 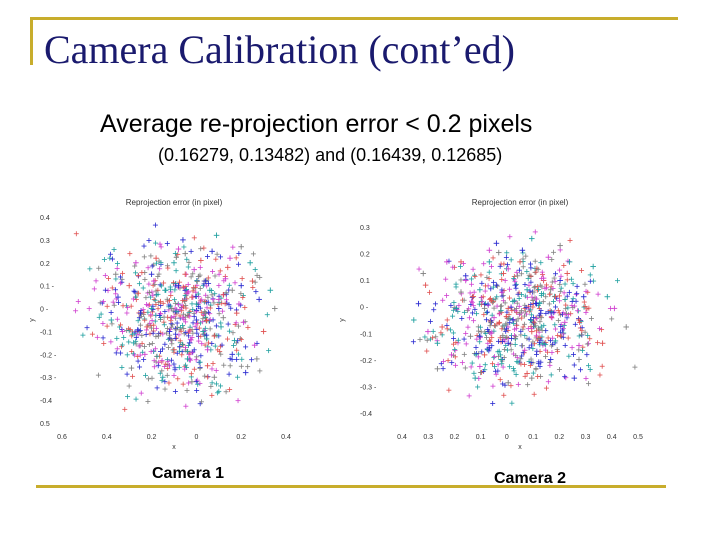 I want to click on x-tick-label: 0, so click(x=507, y=437).